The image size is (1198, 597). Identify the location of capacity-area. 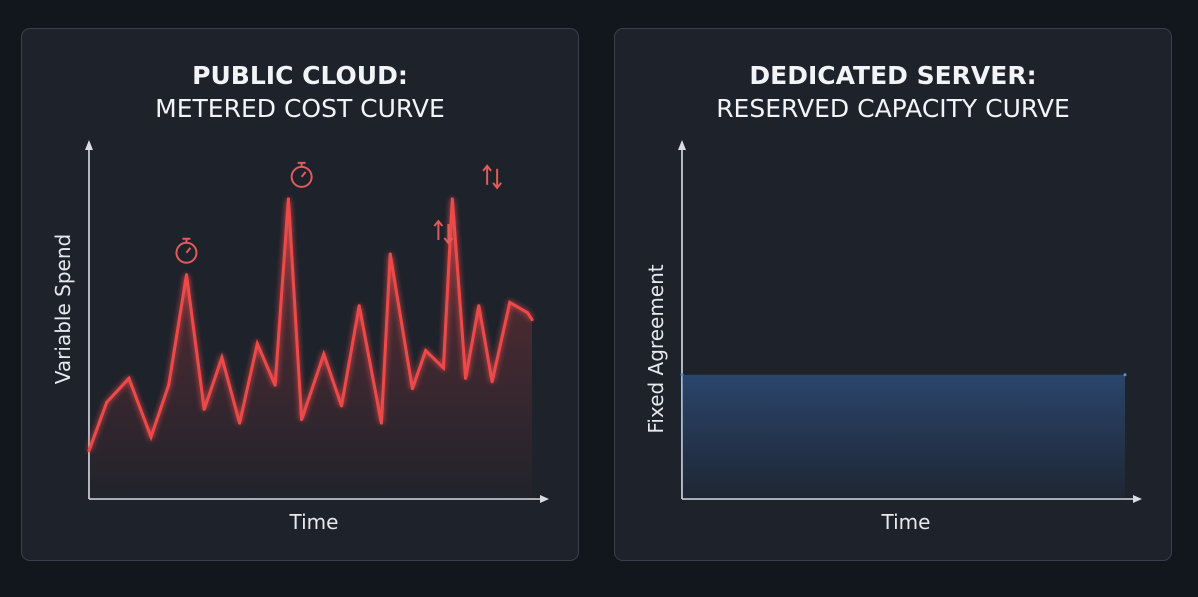
(903, 436).